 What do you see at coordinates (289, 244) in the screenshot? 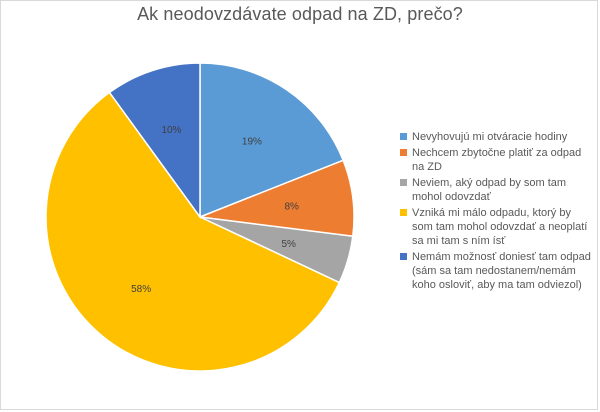
I see `data-label-3: 5%` at bounding box center [289, 244].